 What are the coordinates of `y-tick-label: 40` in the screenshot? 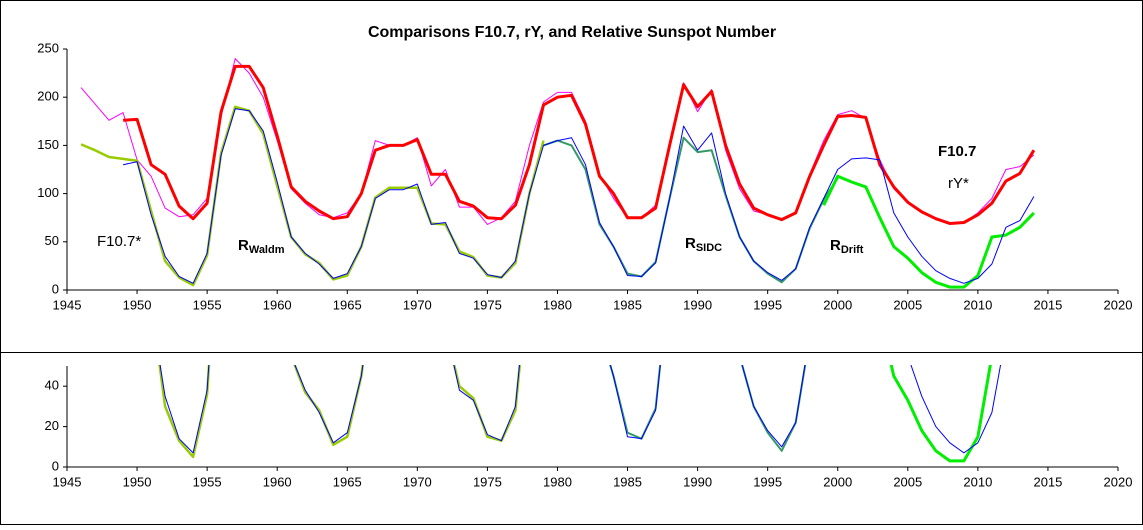 It's located at (52, 385).